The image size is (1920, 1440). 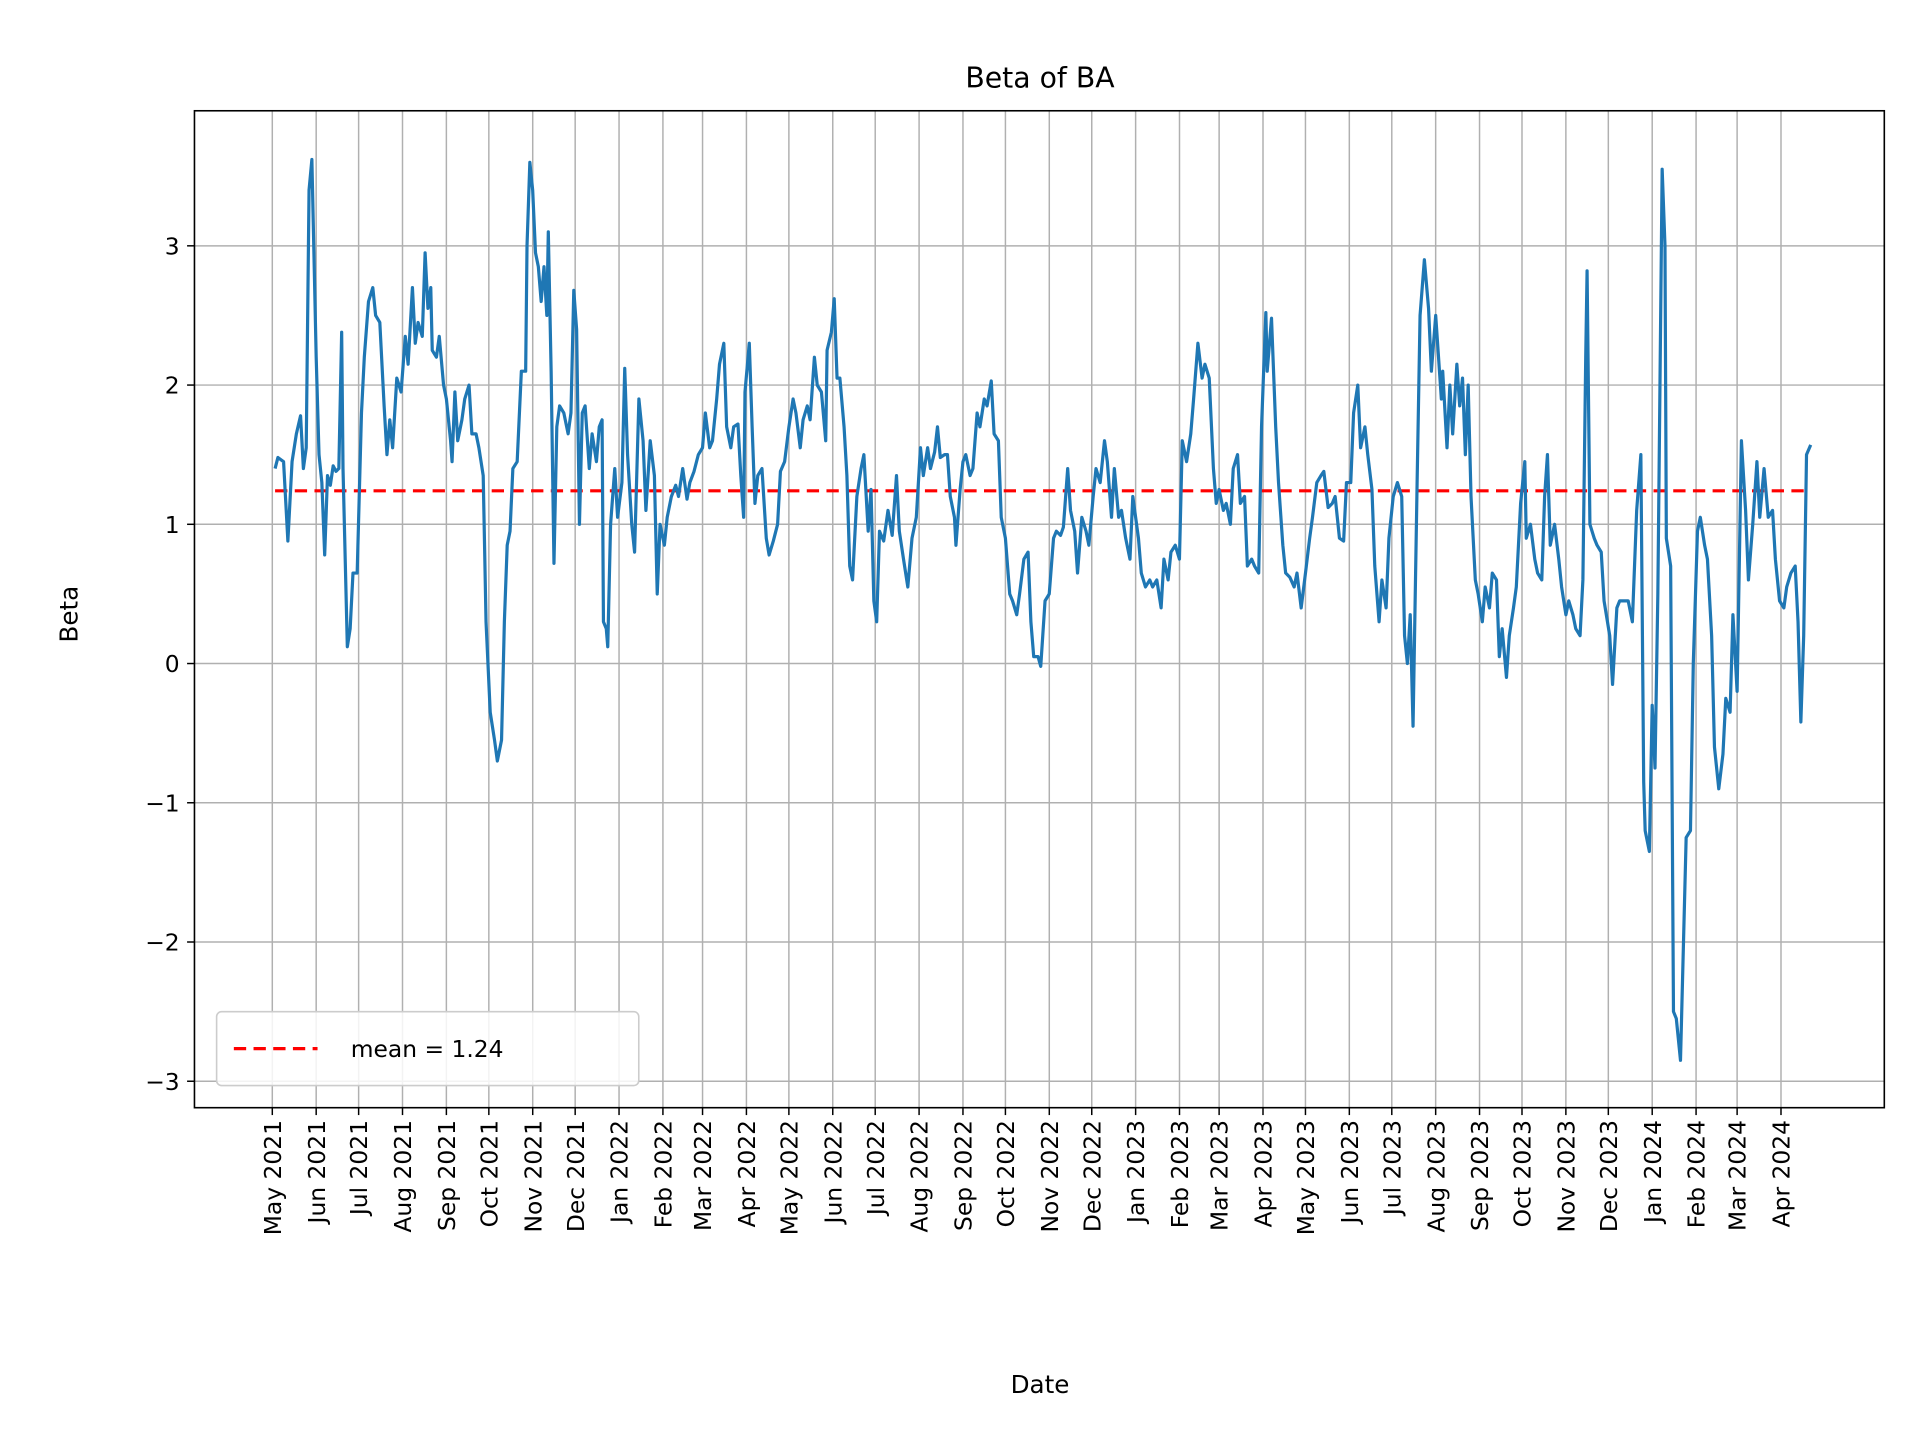 I want to click on x-tick-label: Aug 2022, so click(x=920, y=1176).